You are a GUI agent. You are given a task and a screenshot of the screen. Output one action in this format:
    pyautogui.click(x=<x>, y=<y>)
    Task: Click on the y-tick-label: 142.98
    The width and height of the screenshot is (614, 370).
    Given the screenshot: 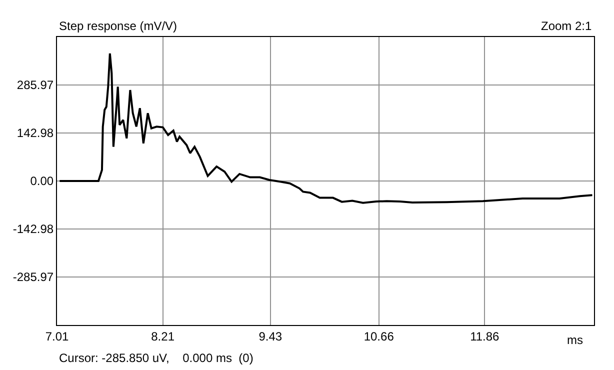 What is the action you would take?
    pyautogui.click(x=35, y=133)
    